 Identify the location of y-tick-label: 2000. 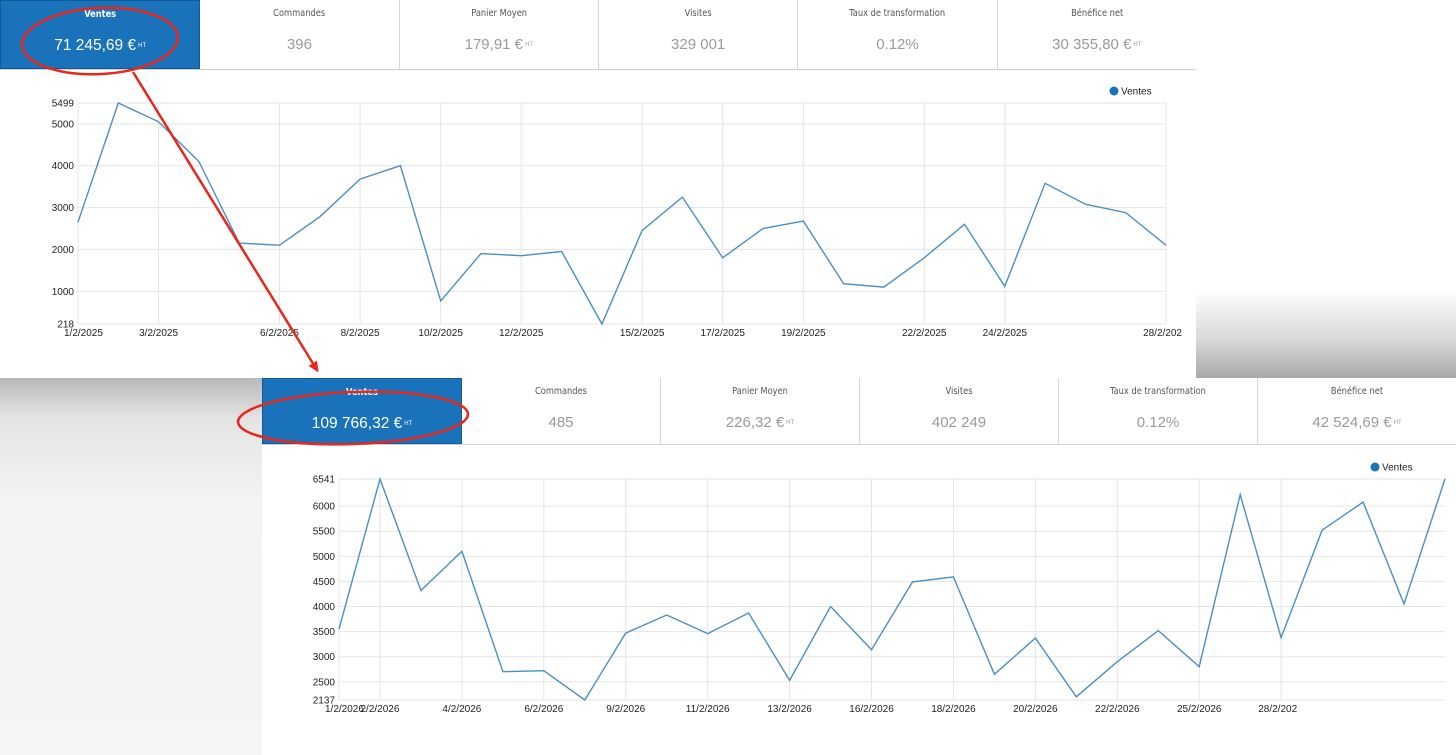
(63, 250).